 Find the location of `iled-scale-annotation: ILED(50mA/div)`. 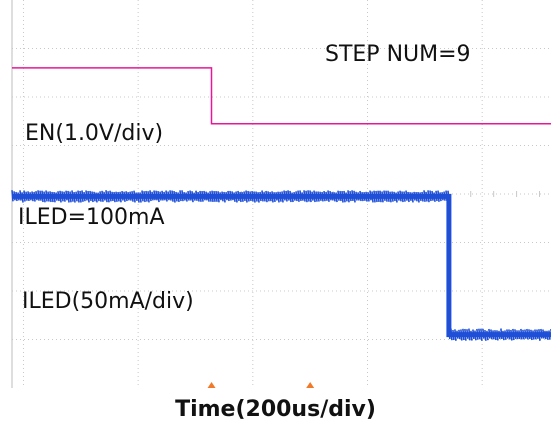

iled-scale-annotation: ILED(50mA/div) is located at coordinates (108, 301).